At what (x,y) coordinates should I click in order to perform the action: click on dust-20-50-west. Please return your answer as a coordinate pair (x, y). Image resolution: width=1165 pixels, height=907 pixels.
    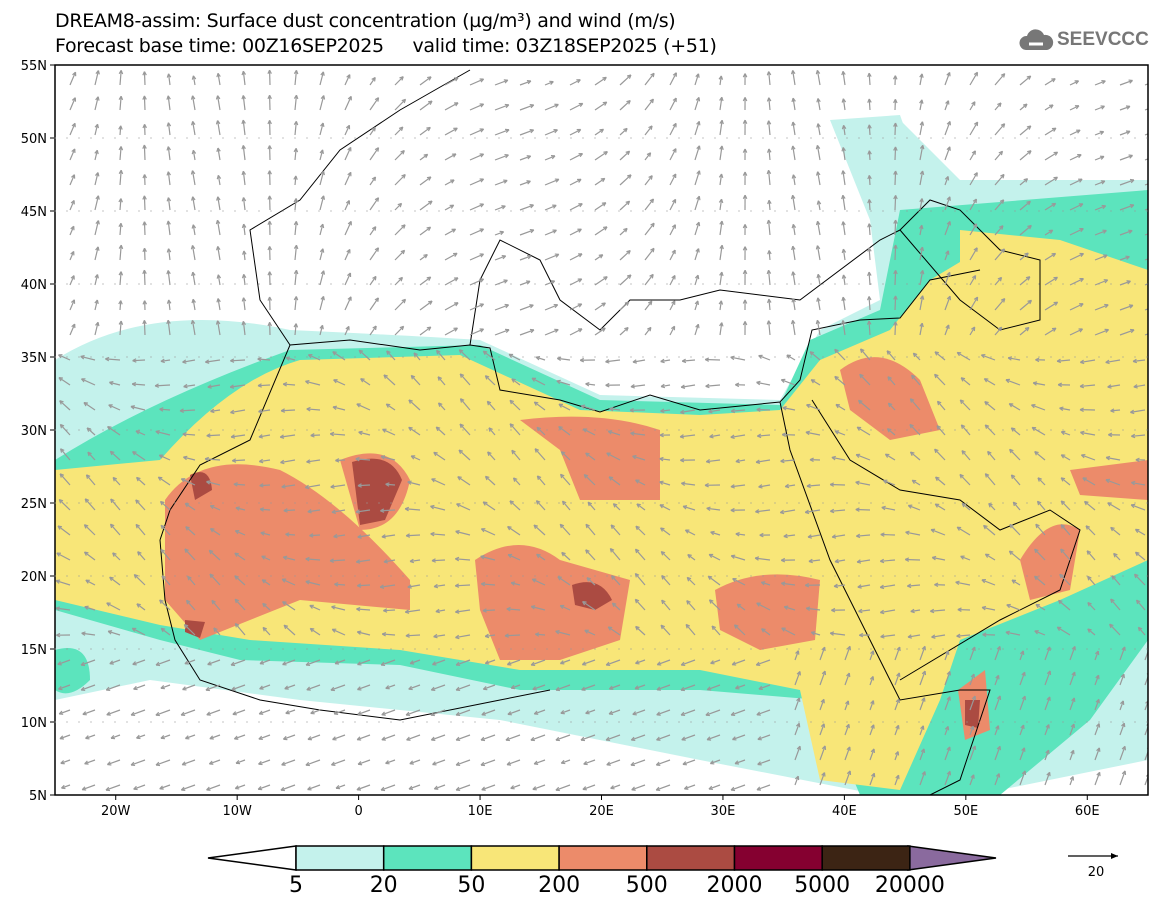
    Looking at the image, I should click on (72, 671).